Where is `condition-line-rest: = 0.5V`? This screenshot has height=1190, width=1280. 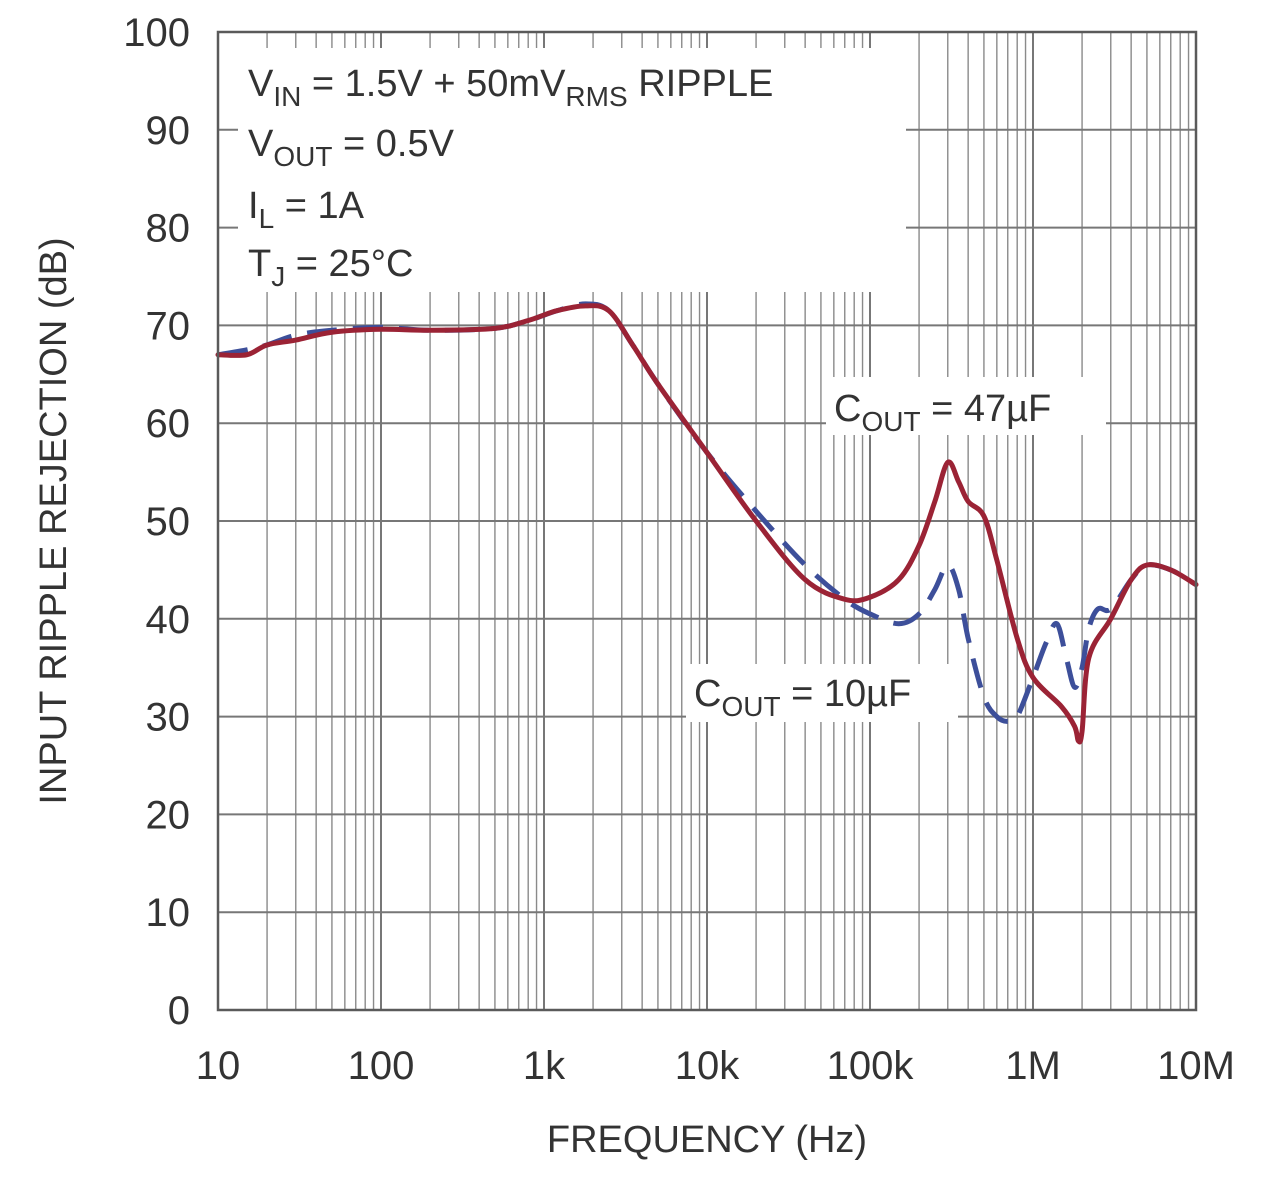
condition-line-rest: = 0.5V is located at coordinates (393, 144).